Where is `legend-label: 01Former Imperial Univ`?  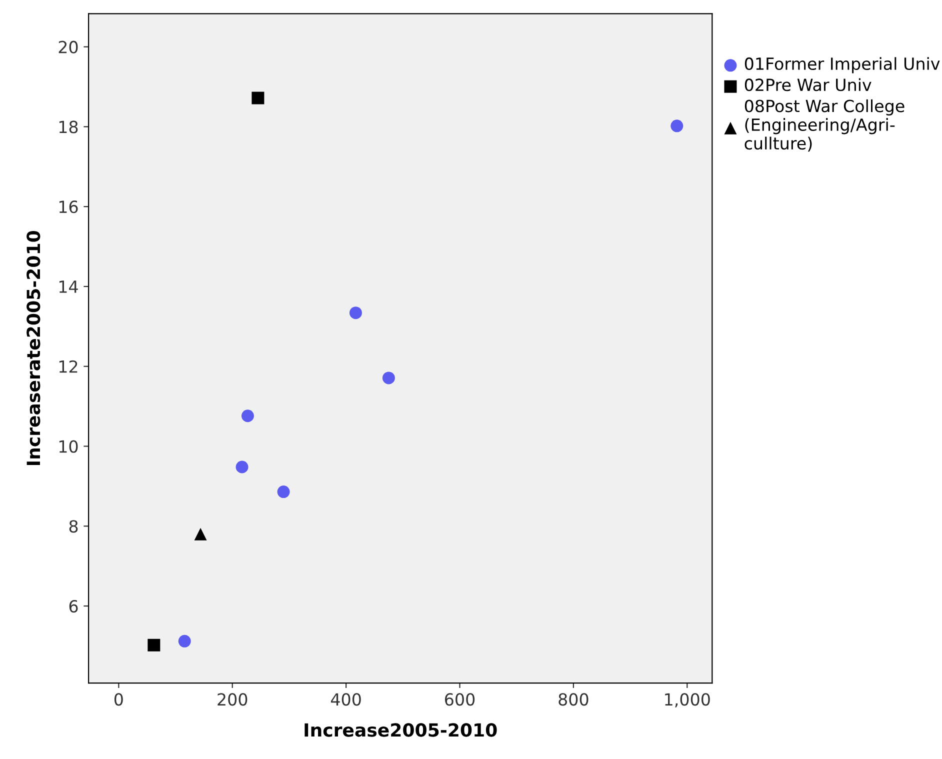 legend-label: 01Former Imperial Univ is located at coordinates (842, 65).